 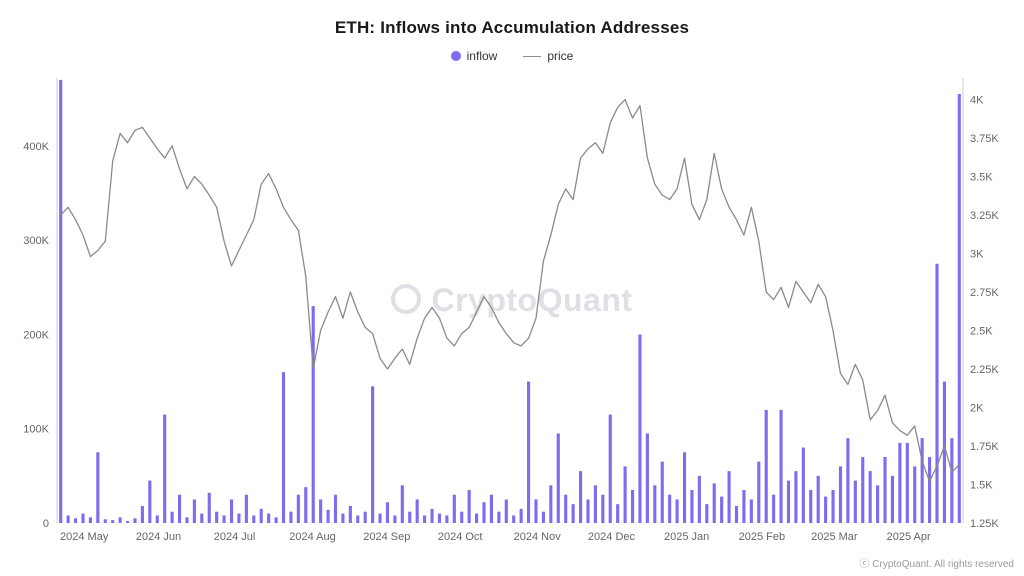 I want to click on price-line-icon, so click(x=532, y=56).